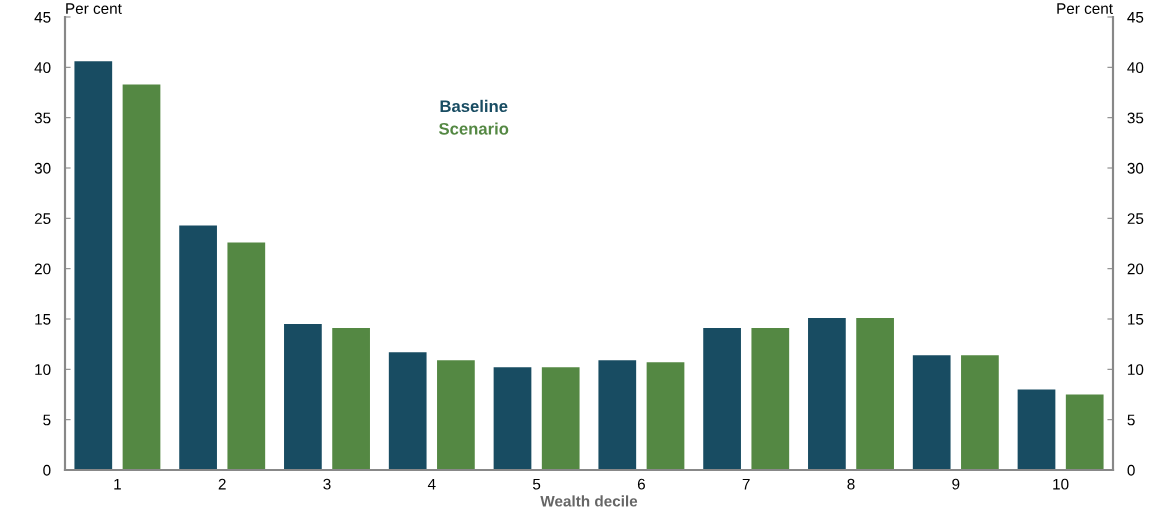 This screenshot has width=1165, height=530. Describe the element at coordinates (42, 118) in the screenshot. I see `y-tick-label: 35` at that location.